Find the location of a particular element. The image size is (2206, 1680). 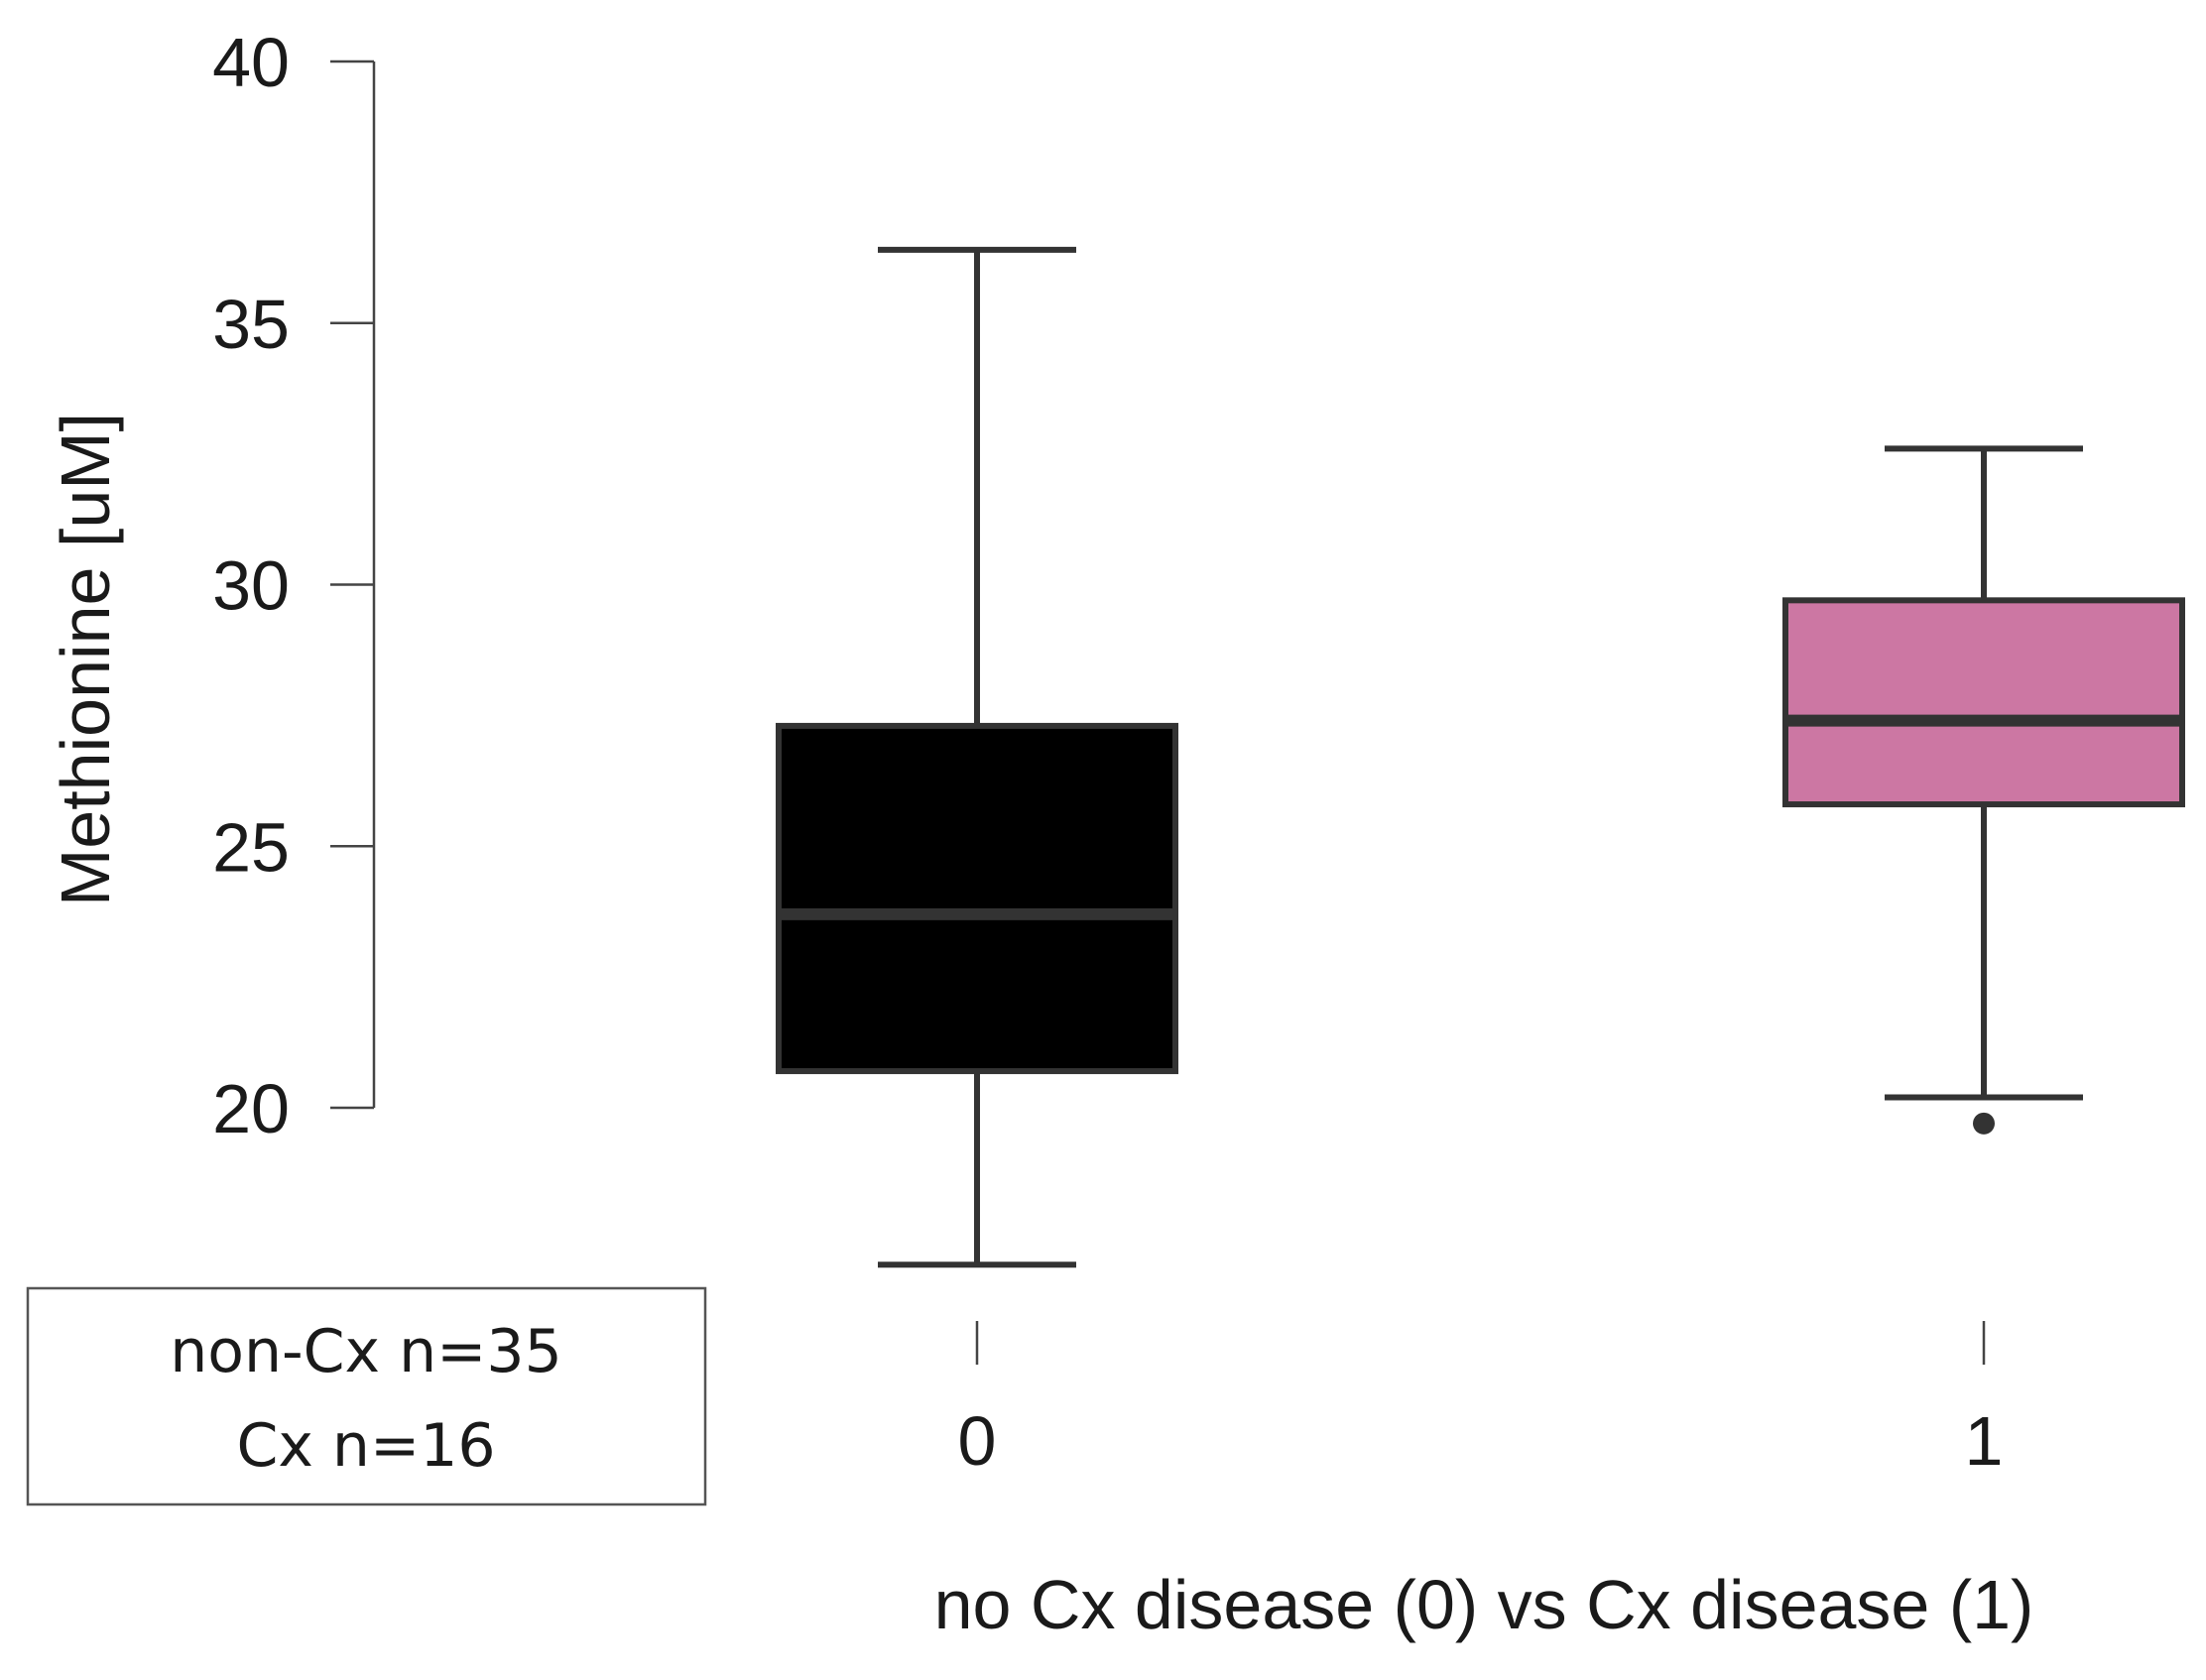

y-ticks: 40 35 30 25 20 is located at coordinates (293, 585).